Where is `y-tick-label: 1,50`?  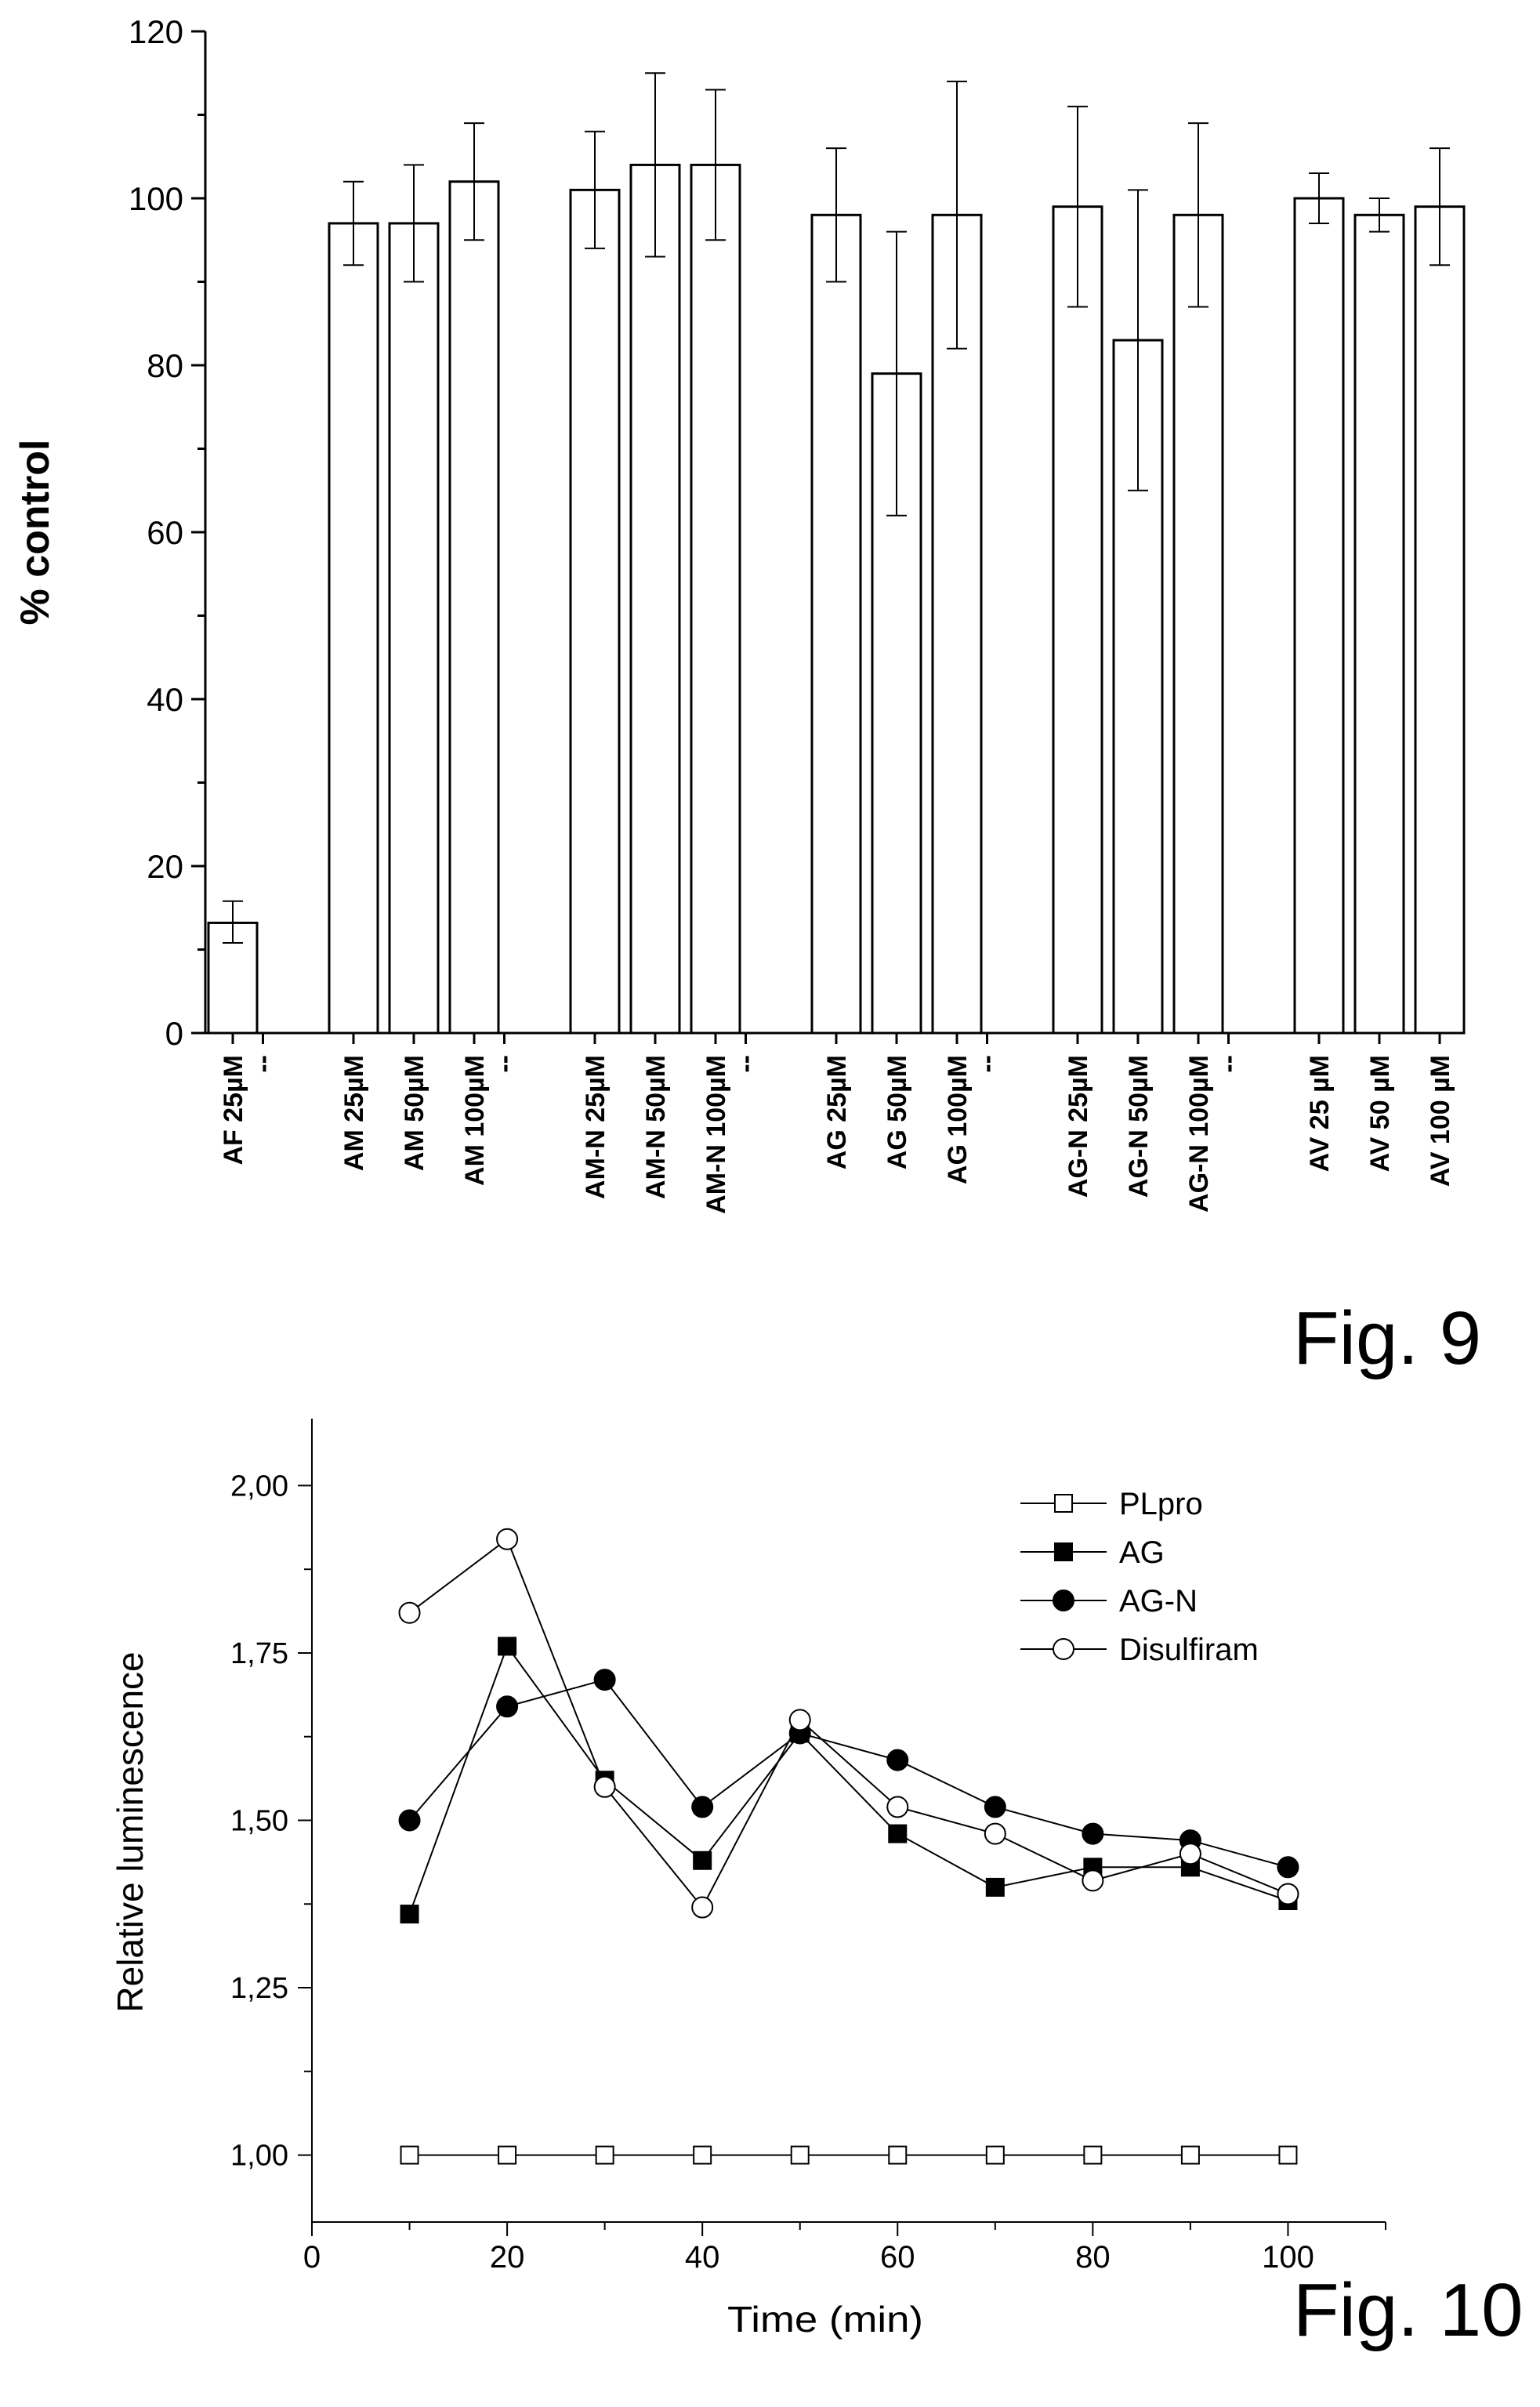 y-tick-label: 1,50 is located at coordinates (259, 1821).